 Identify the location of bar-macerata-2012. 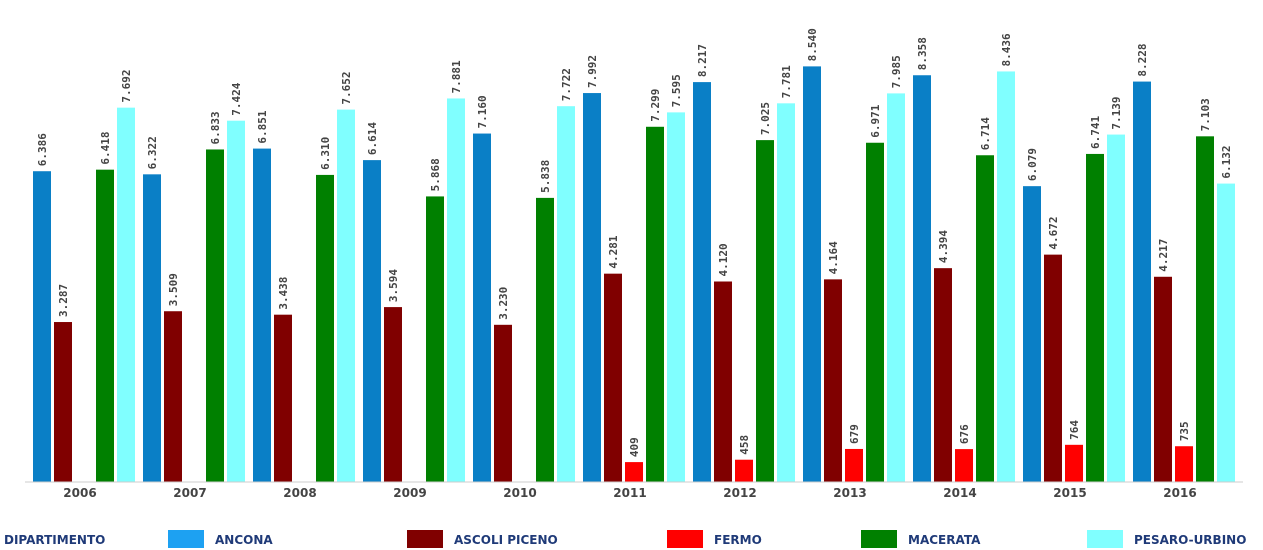
(765, 311).